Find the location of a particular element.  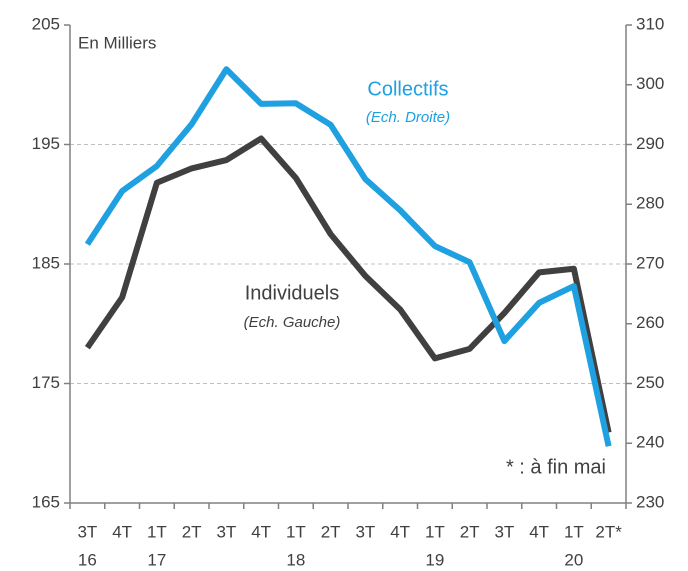

y-tick-label: 205 is located at coordinates (46, 23).